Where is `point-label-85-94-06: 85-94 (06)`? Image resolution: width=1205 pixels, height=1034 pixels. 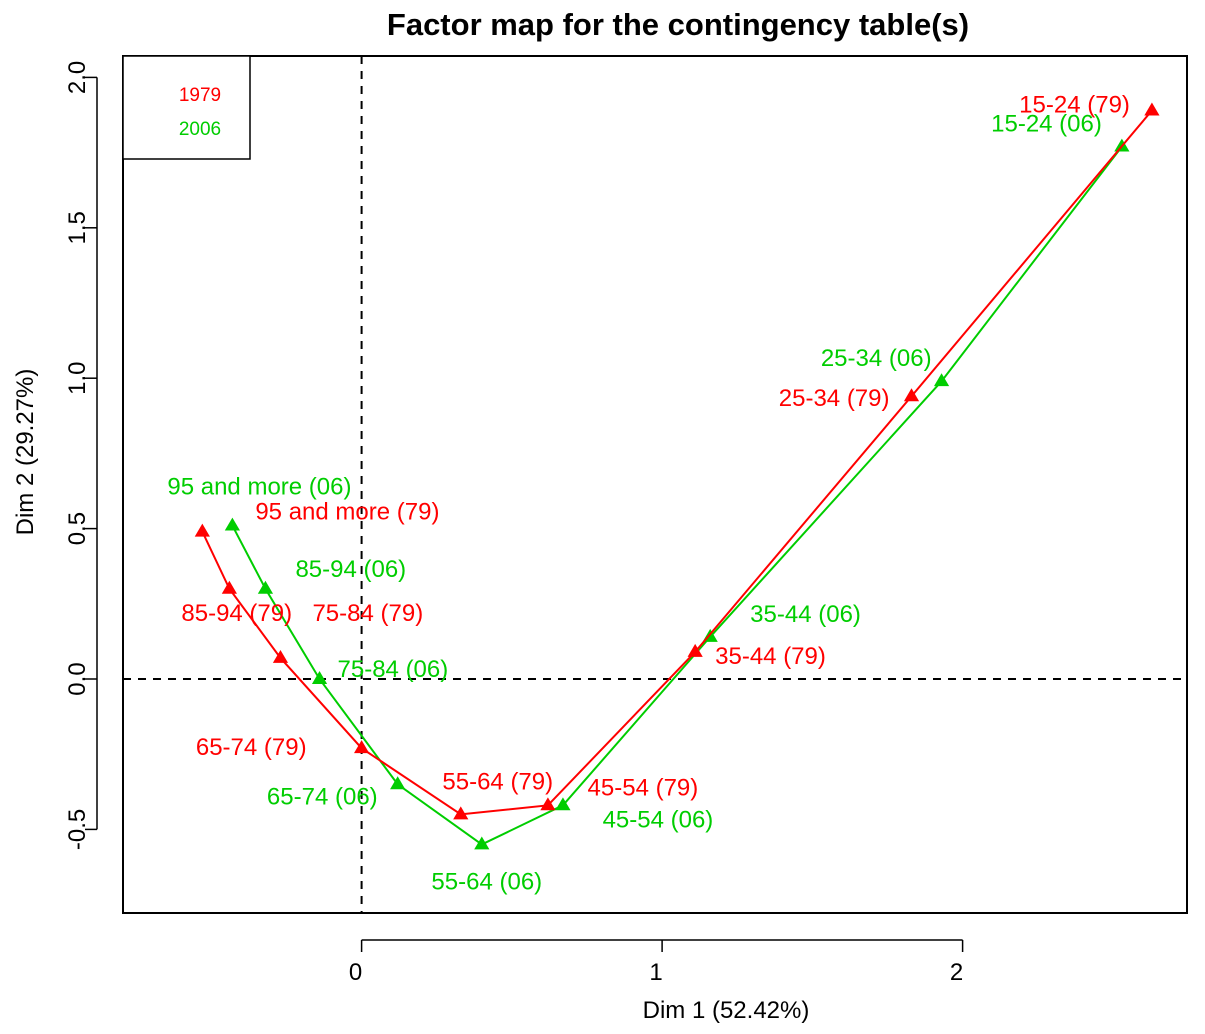 point-label-85-94-06: 85-94 (06) is located at coordinates (350, 569).